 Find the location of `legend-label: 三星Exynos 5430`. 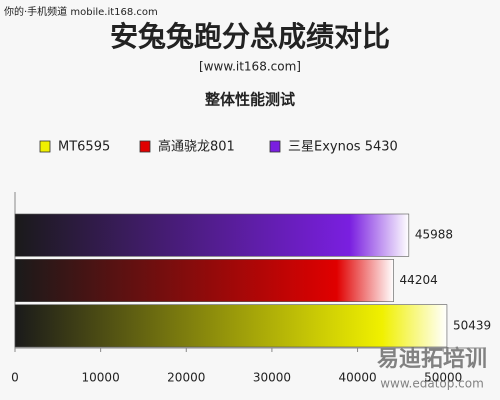

legend-label: 三星Exynos 5430 is located at coordinates (343, 147).